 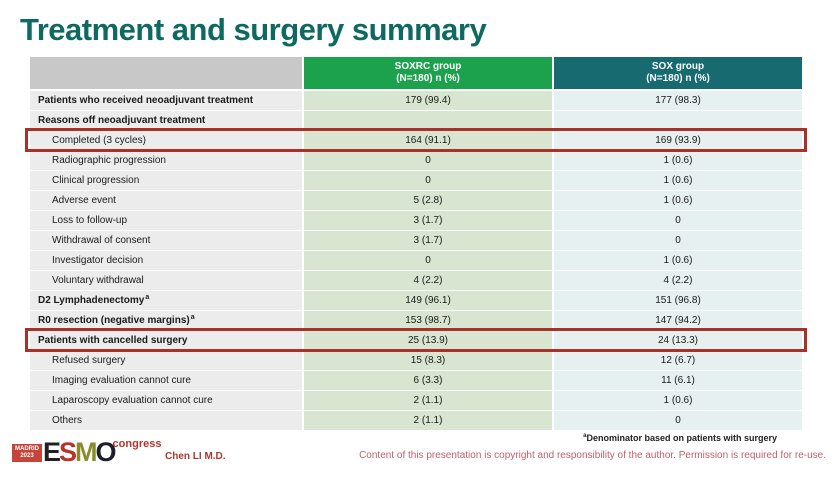 What do you see at coordinates (121, 380) in the screenshot?
I see `row-label: Imaging evaluation cannot cure` at bounding box center [121, 380].